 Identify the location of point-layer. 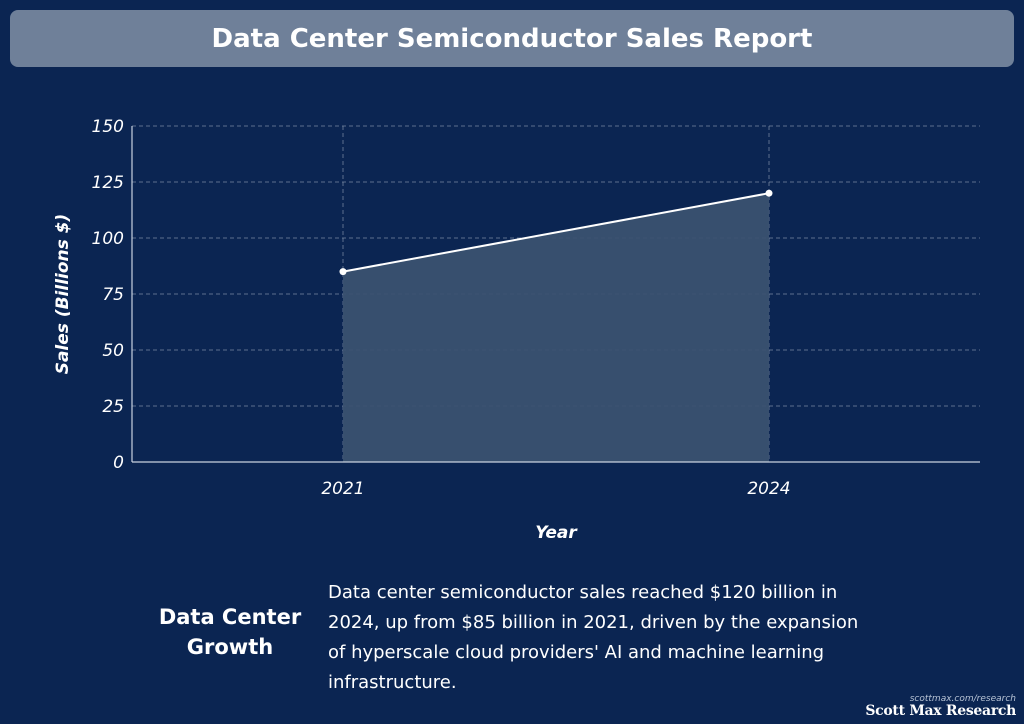
(556, 232).